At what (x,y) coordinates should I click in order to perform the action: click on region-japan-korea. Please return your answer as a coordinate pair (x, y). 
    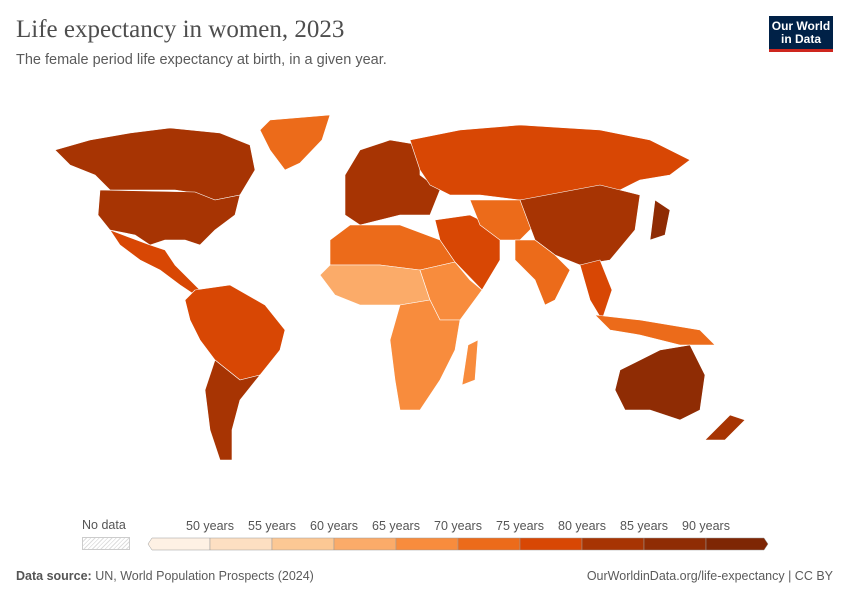
    Looking at the image, I should click on (660, 220).